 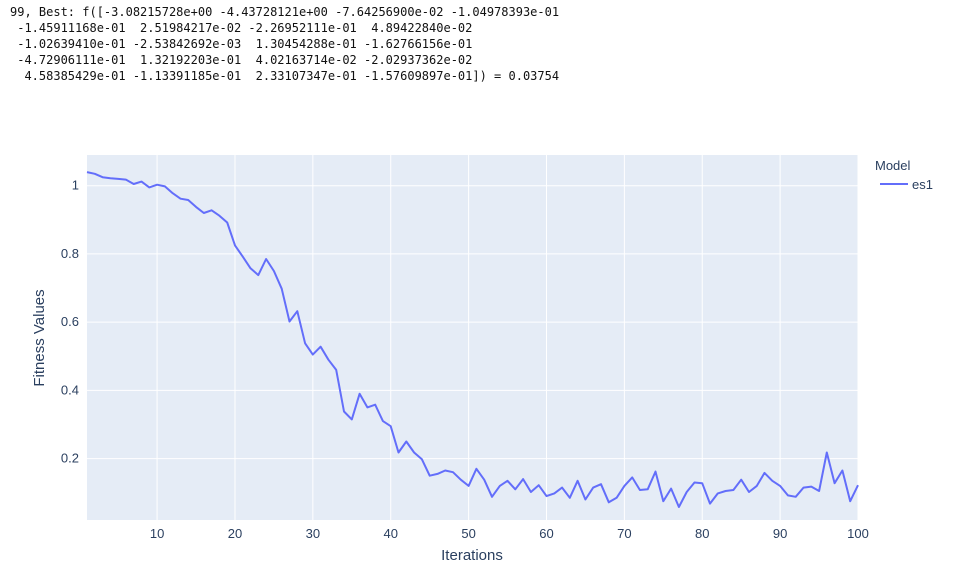 I want to click on y-tick-labels: 0.2 0.4 0.6 0.8 1, so click(x=70, y=322).